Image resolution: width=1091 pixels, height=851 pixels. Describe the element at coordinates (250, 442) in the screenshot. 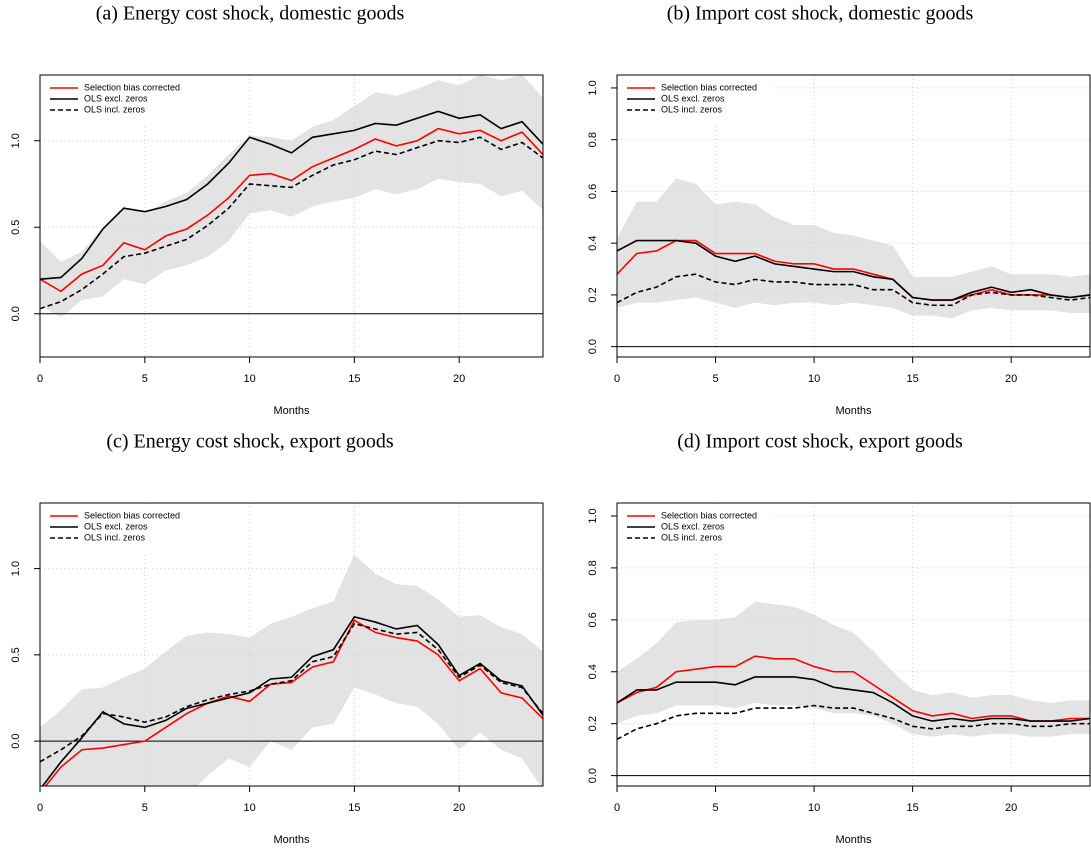

I see `panel-title: (c) Energy cost shock, export goods` at that location.